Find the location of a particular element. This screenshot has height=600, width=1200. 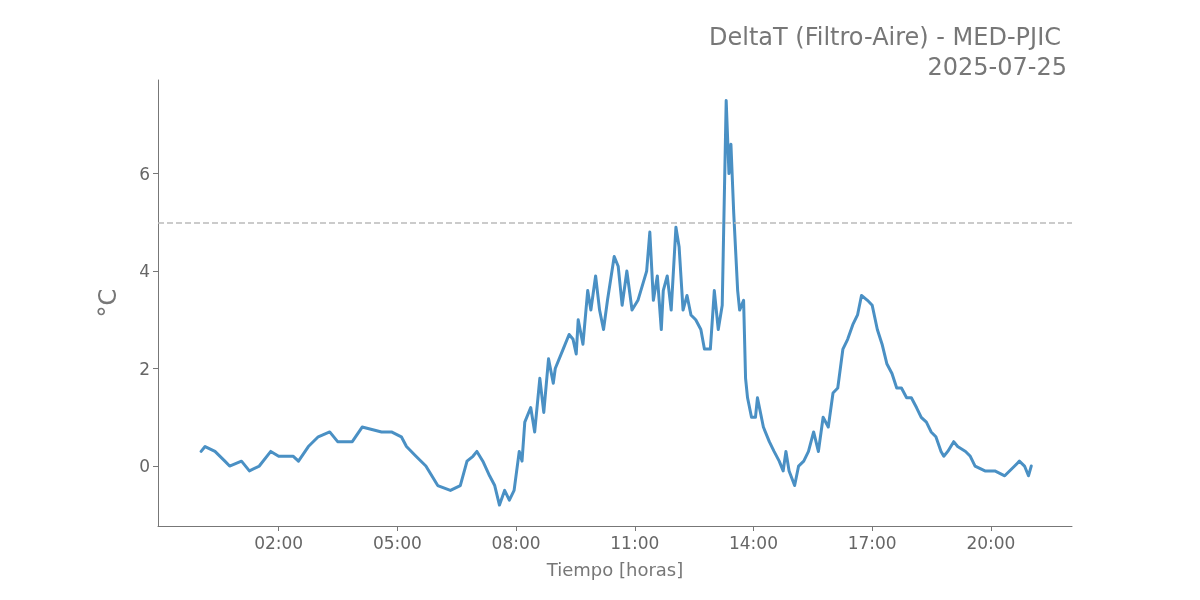

y-tick-label: 2 is located at coordinates (144, 368).